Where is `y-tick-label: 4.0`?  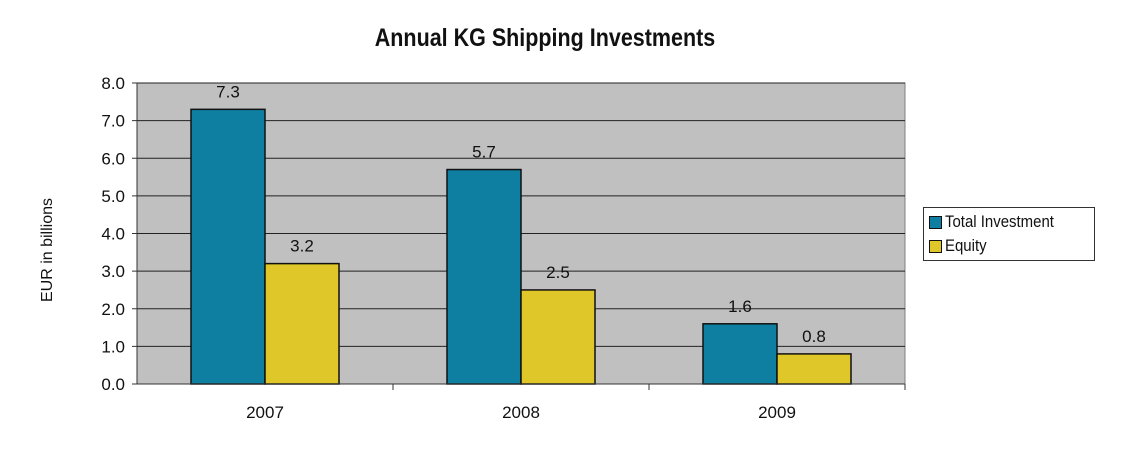 y-tick-label: 4.0 is located at coordinates (113, 234).